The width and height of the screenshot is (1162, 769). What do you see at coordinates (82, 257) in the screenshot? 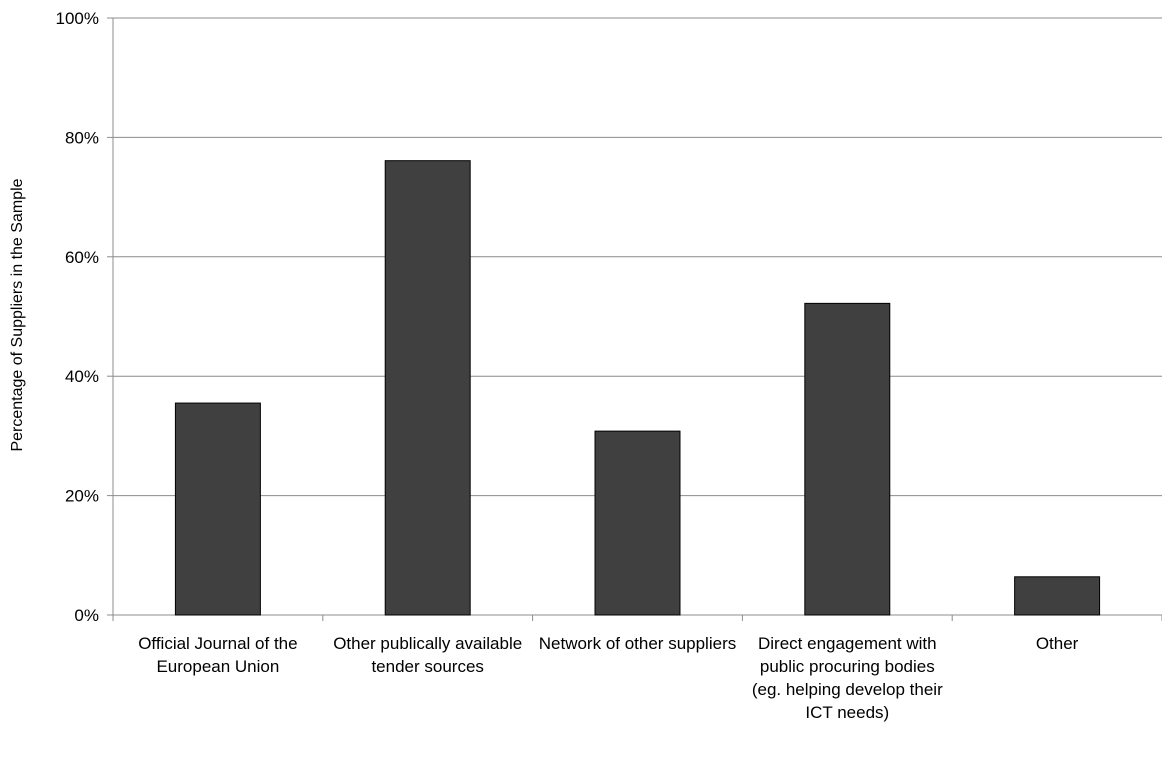
I see `y-tick-label: 60%` at bounding box center [82, 257].